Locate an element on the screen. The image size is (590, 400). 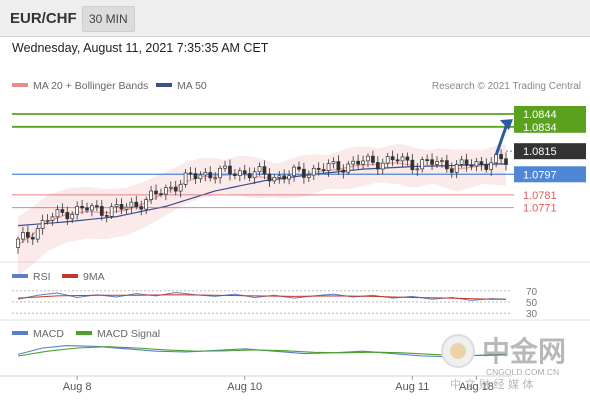
top-toolbar: EUR/CHF 30 MIN is located at coordinates (295, 18).